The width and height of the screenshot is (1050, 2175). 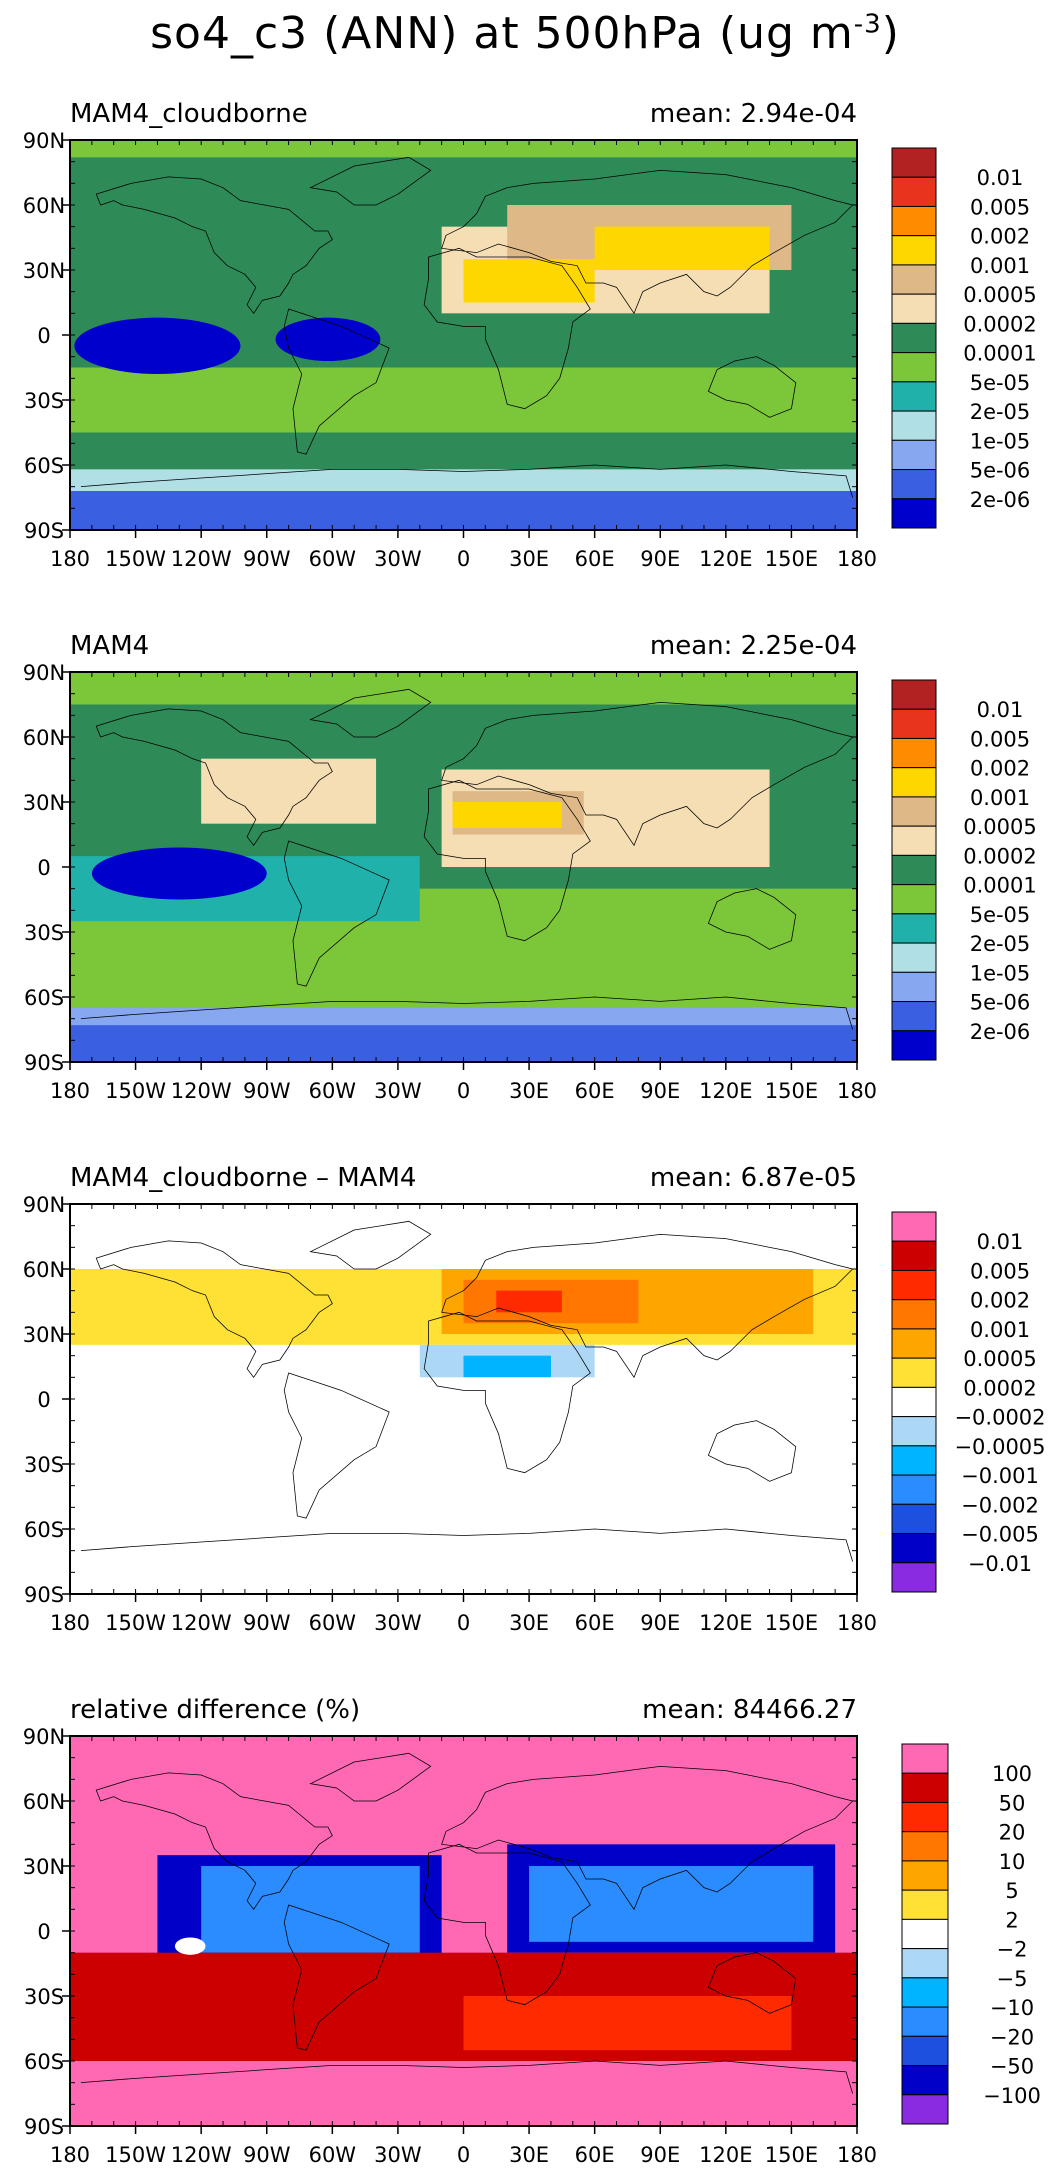 I want to click on lat-tick-label: 90N, so click(x=44, y=1737).